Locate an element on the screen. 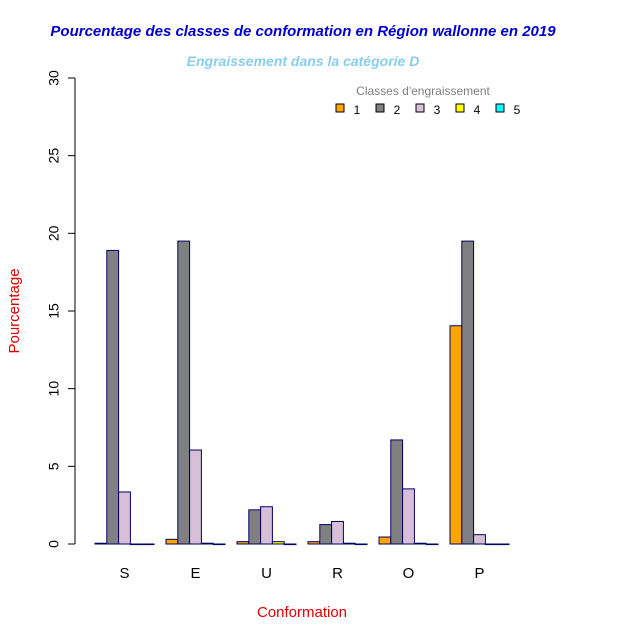 The width and height of the screenshot is (643, 642). legend-label: 5 is located at coordinates (517, 110).